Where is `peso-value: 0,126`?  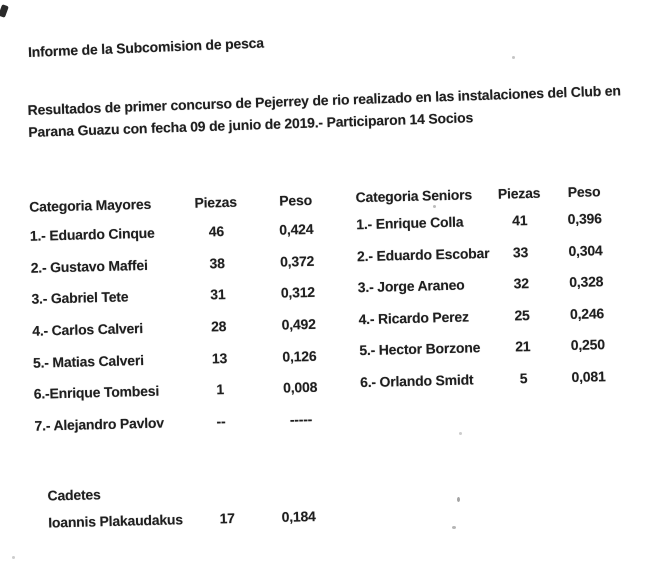
peso-value: 0,126 is located at coordinates (299, 356).